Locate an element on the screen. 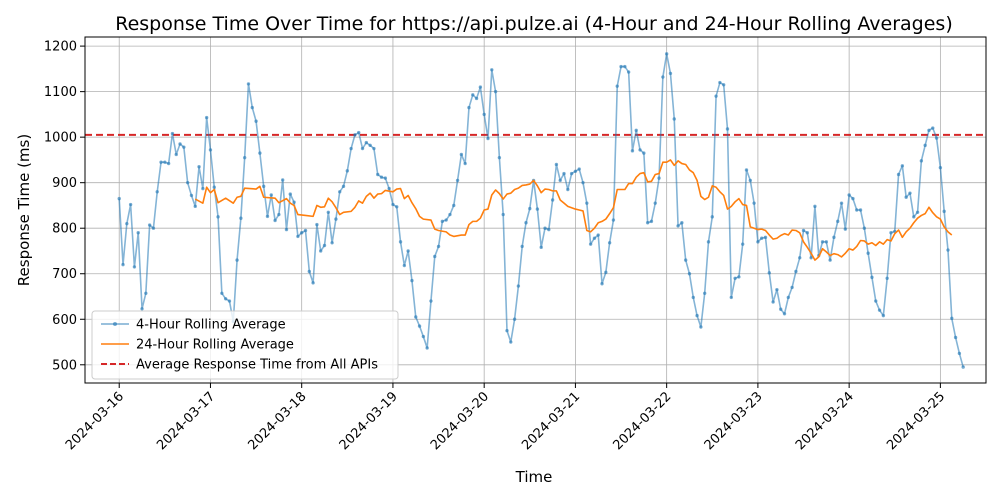 The width and height of the screenshot is (1000, 500). x-tick-label: 2024-03-20 is located at coordinates (460, 421).